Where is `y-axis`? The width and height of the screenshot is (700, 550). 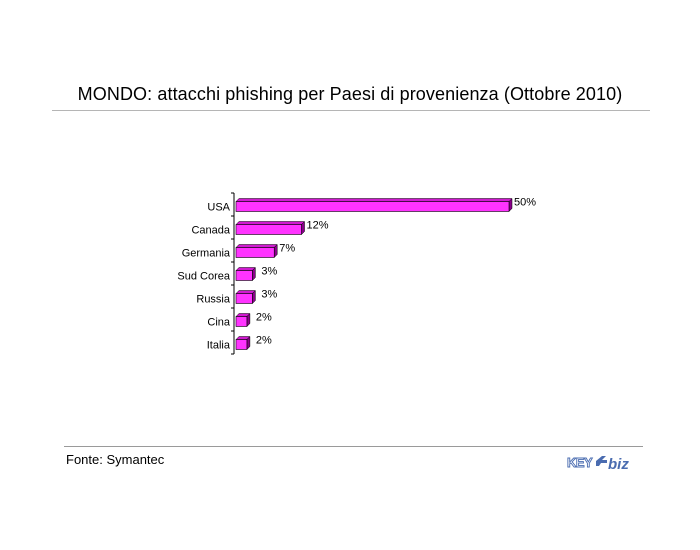
y-axis is located at coordinates (233, 273).